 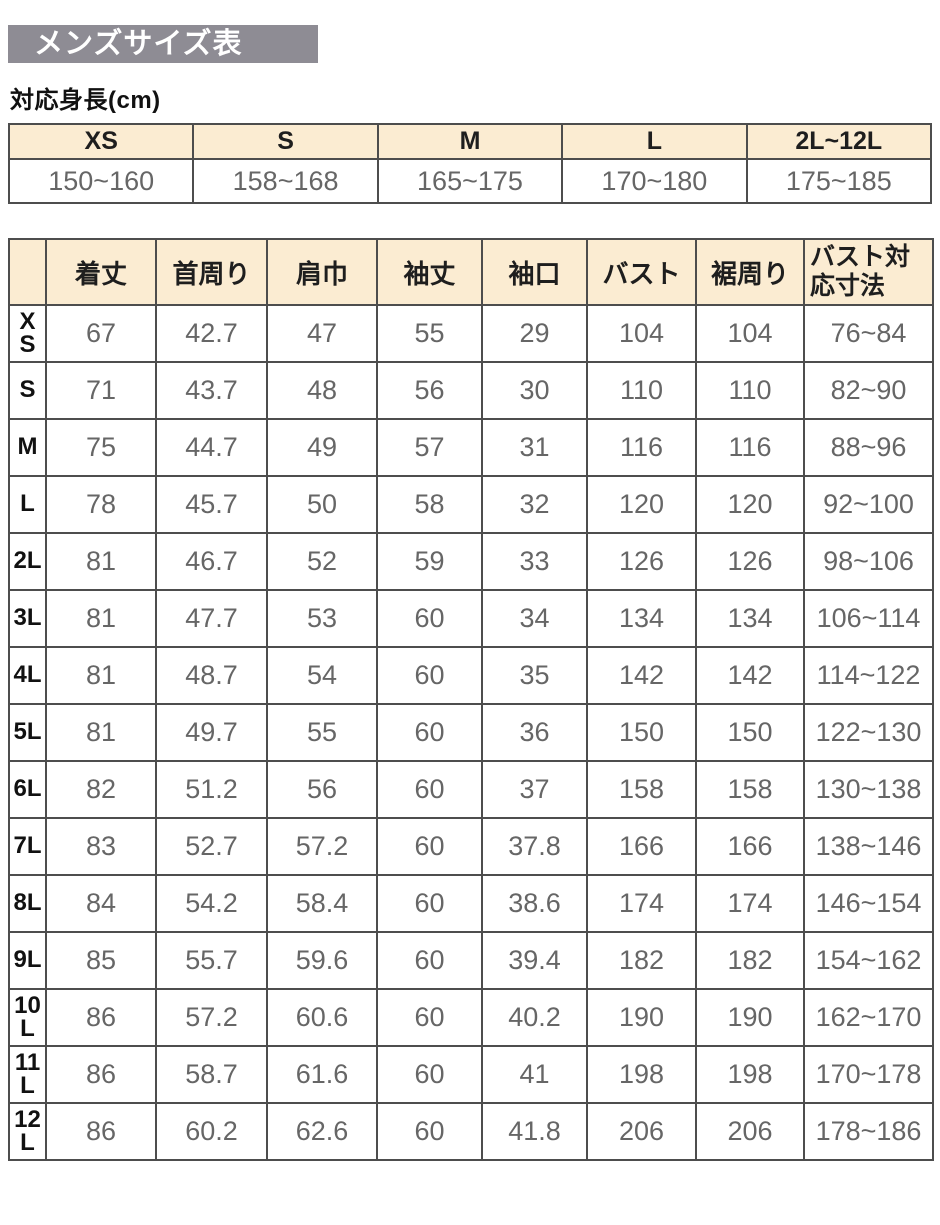 What do you see at coordinates (470, 141) in the screenshot?
I see `height-col-m: M` at bounding box center [470, 141].